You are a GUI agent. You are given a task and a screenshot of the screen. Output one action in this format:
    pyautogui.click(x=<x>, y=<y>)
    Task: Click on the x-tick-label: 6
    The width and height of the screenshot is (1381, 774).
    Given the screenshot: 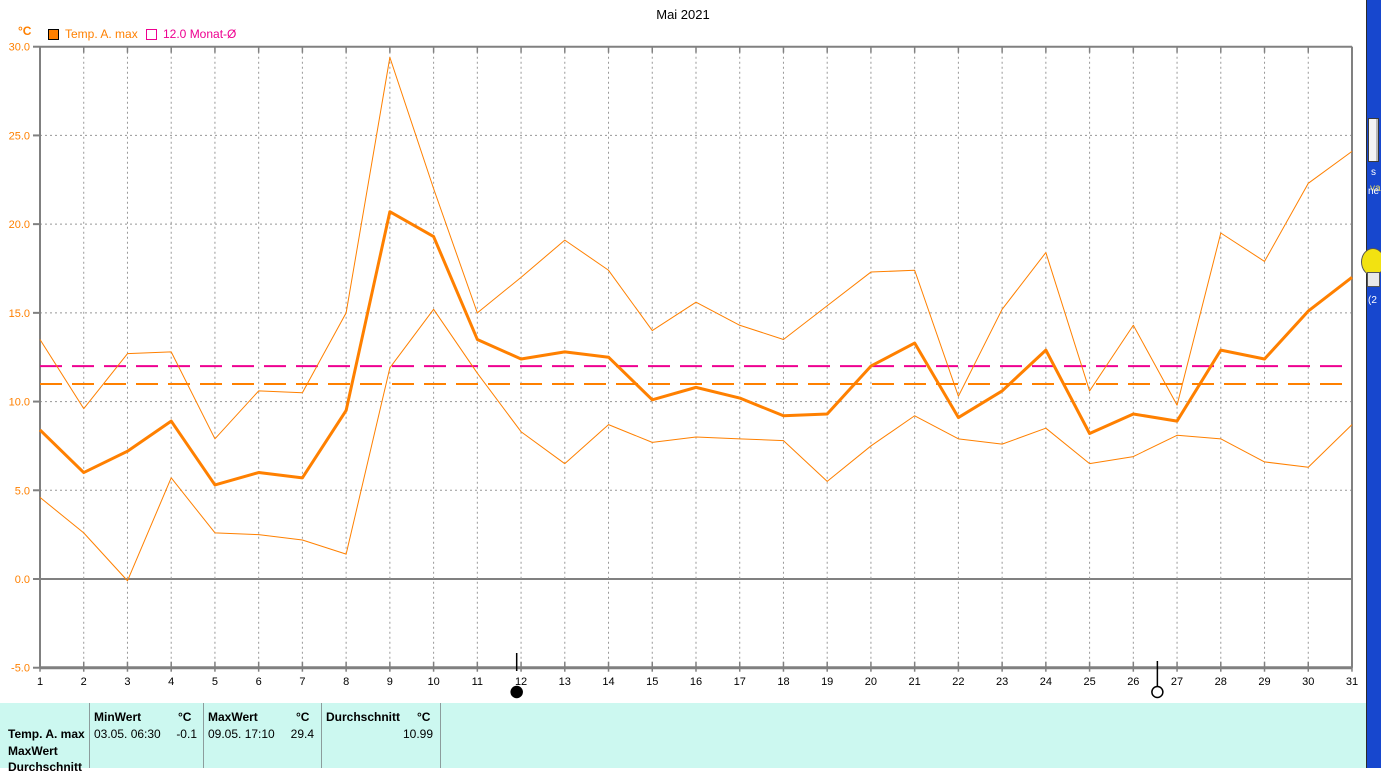 What is the action you would take?
    pyautogui.click(x=259, y=682)
    